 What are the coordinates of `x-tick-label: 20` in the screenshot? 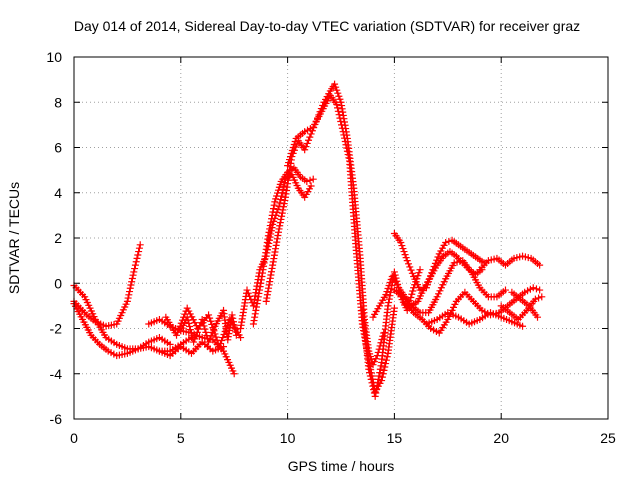 It's located at (501, 438).